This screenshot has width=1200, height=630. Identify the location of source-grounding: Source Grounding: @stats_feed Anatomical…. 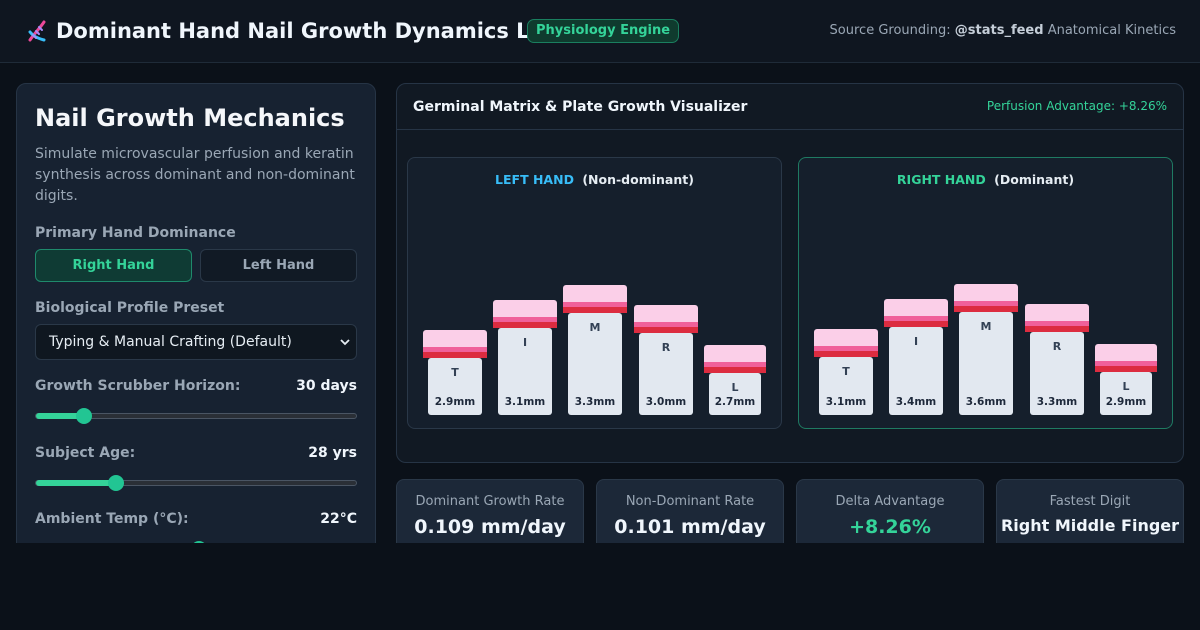
(1003, 30).